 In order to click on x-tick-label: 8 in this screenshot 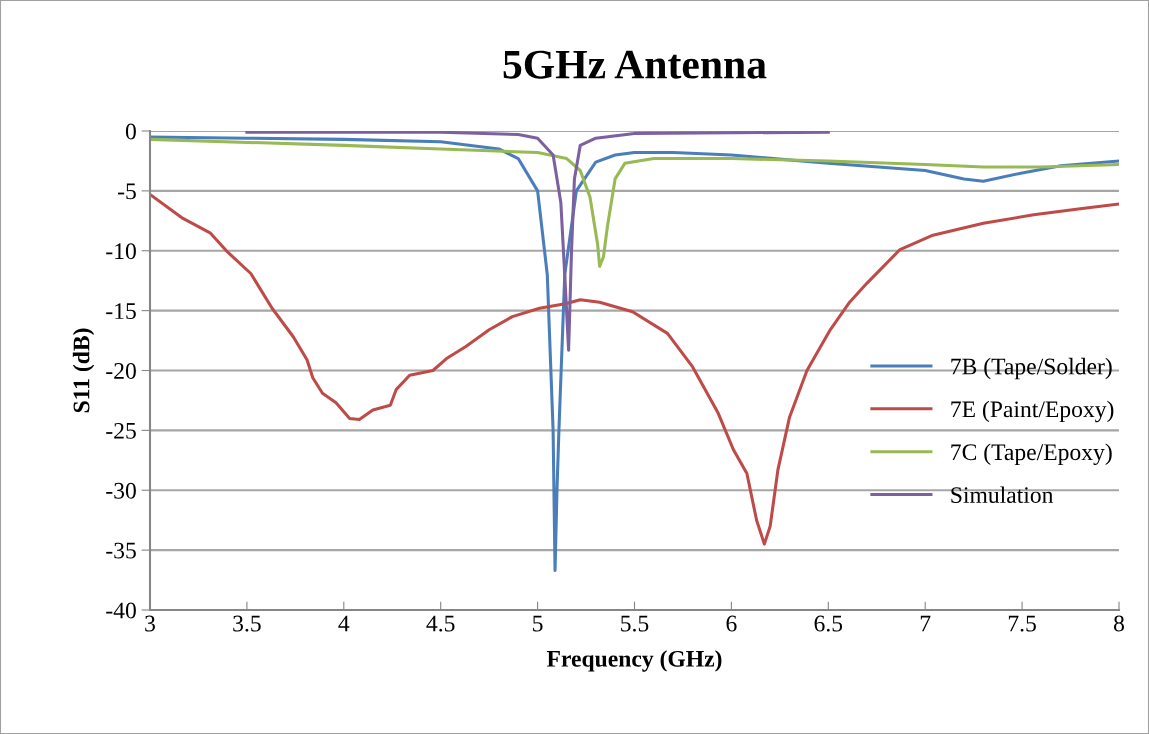, I will do `click(1119, 623)`.